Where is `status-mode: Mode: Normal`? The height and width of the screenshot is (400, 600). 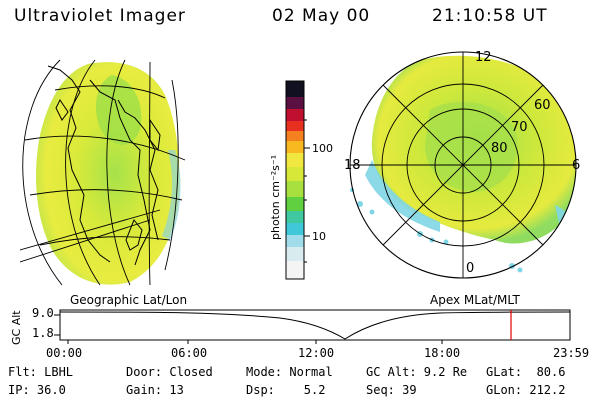
status-mode: Mode: Normal is located at coordinates (289, 372).